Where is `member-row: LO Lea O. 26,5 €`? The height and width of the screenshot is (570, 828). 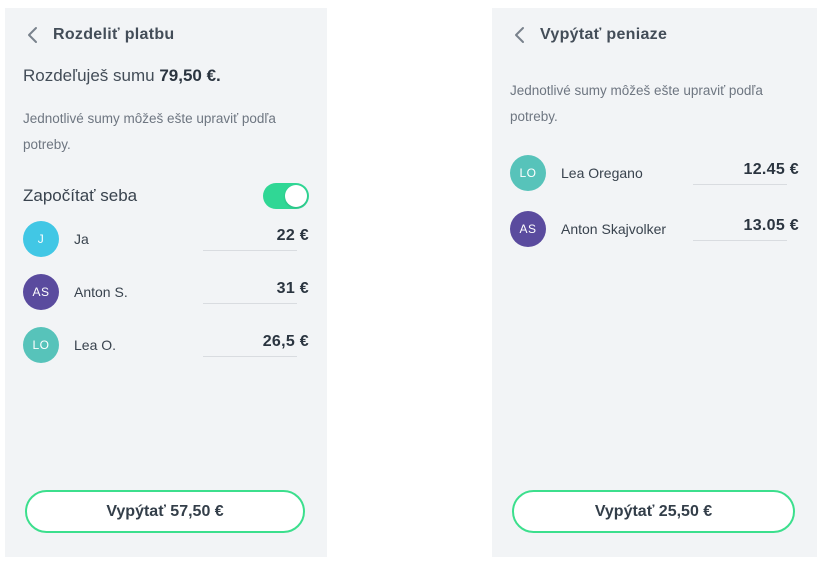
member-row: LO Lea O. 26,5 € is located at coordinates (166, 345).